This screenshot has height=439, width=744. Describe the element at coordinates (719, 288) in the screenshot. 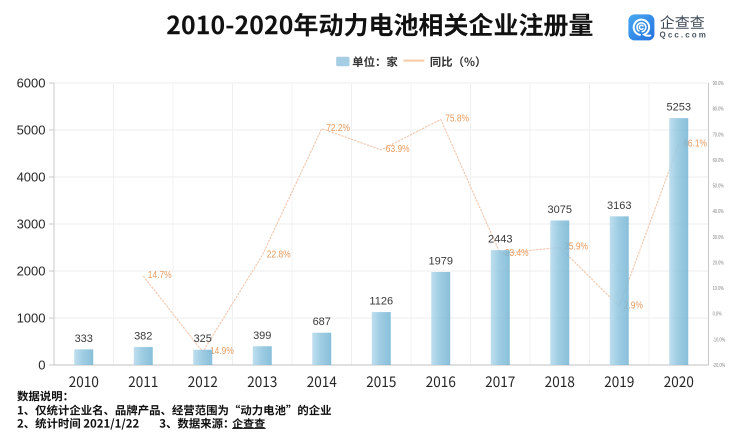

I see `svg-text: 10.0%` at that location.